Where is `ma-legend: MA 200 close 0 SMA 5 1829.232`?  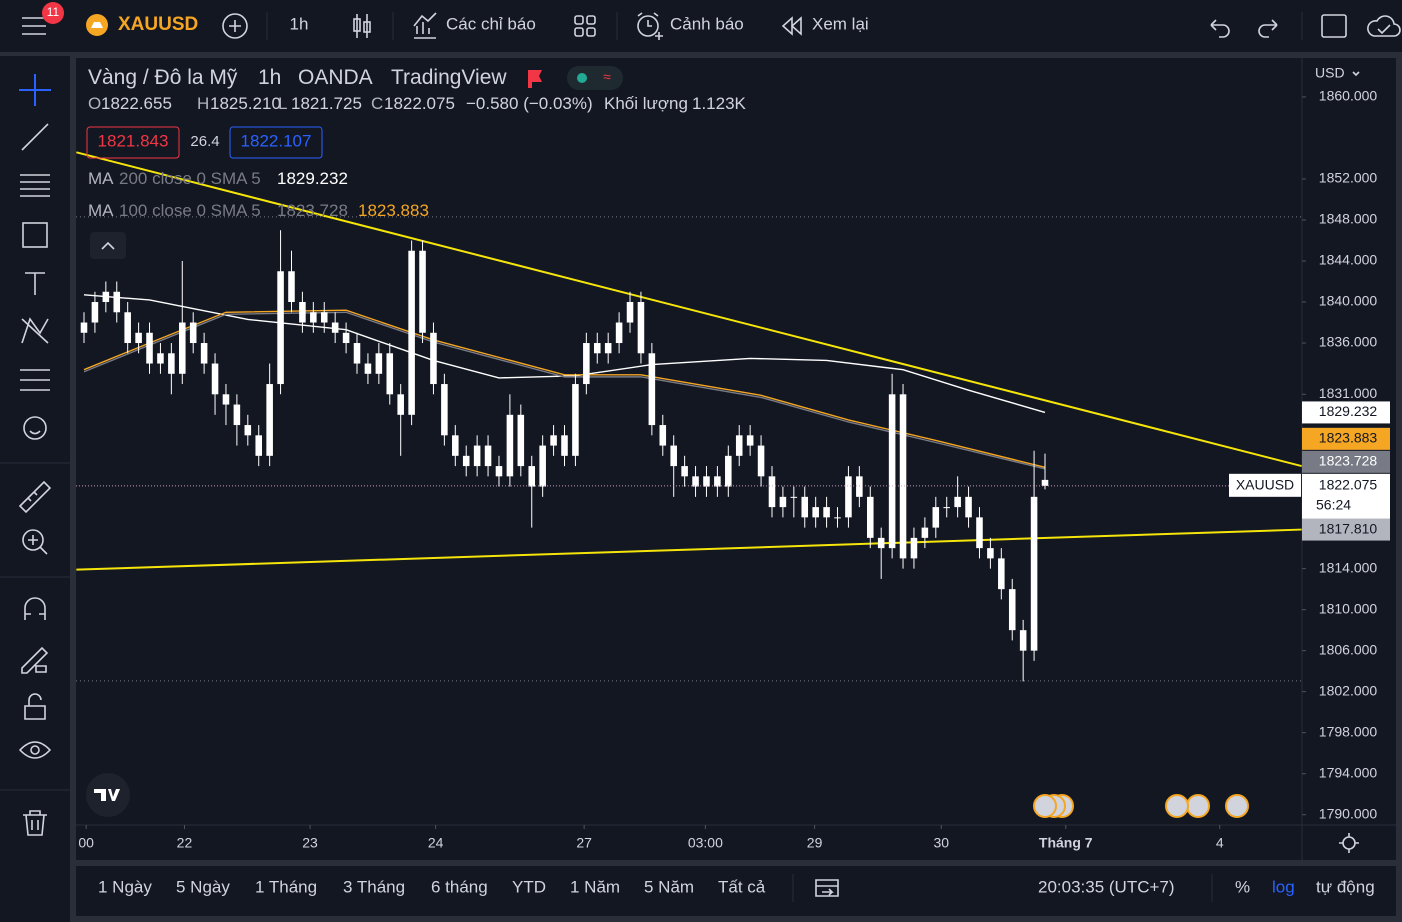 ma-legend: MA 200 close 0 SMA 5 1829.232 is located at coordinates (218, 178).